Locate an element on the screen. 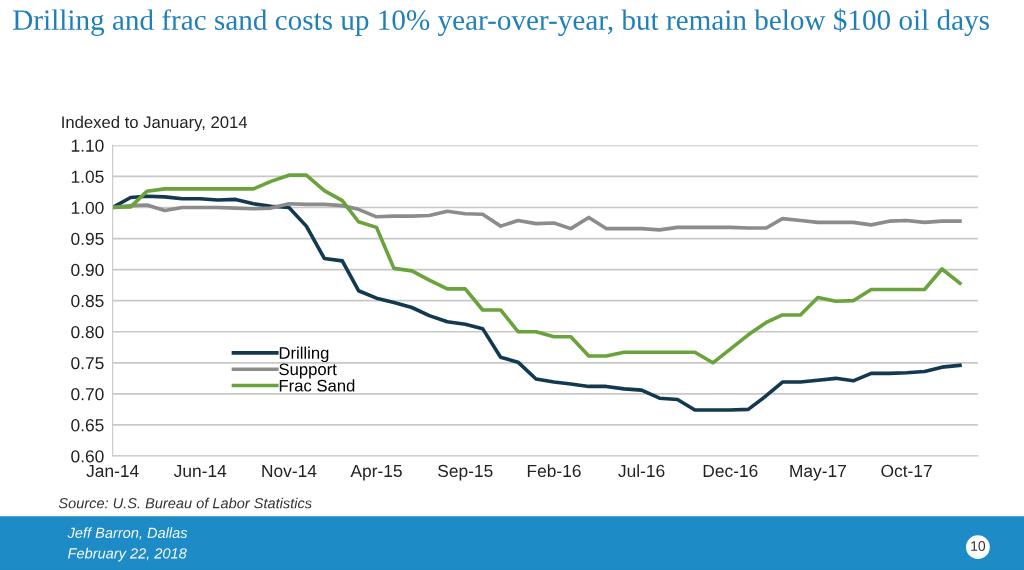 The image size is (1024, 570). x-tick-label: Feb-16 is located at coordinates (554, 471).